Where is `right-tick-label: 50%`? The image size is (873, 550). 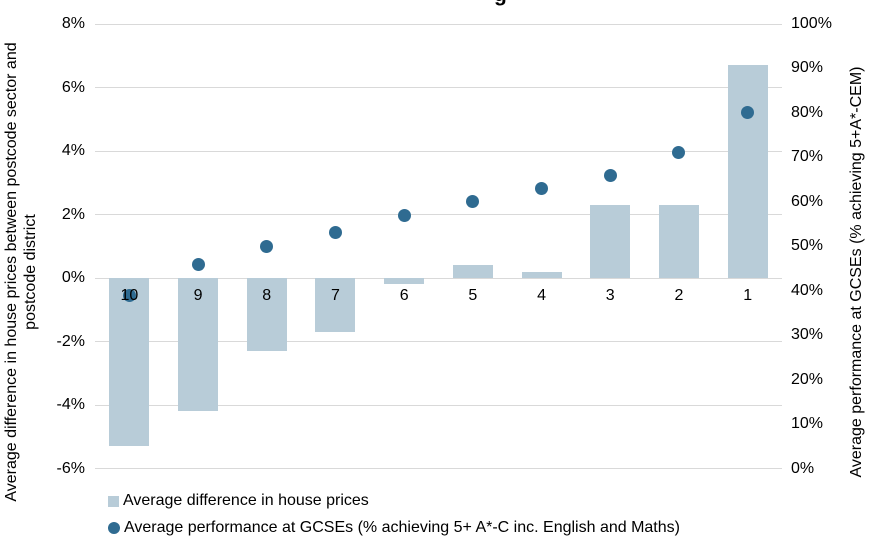 right-tick-label: 50% is located at coordinates (807, 246).